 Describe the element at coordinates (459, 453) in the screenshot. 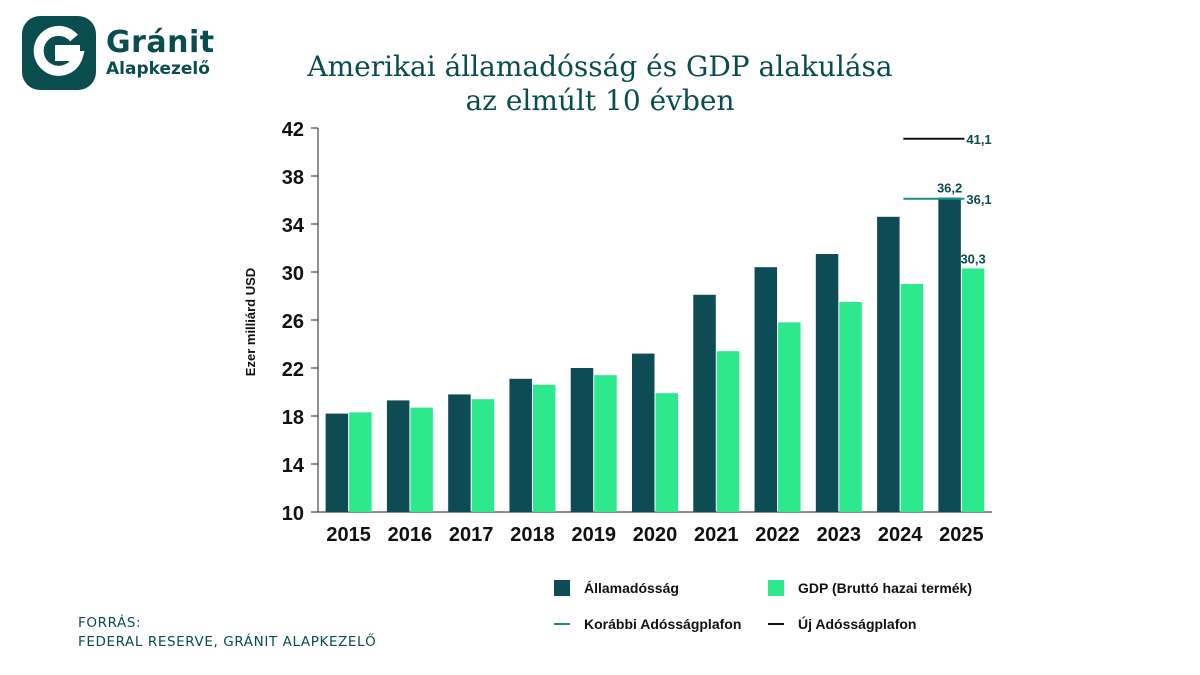

I see `bar-debt-2017` at that location.